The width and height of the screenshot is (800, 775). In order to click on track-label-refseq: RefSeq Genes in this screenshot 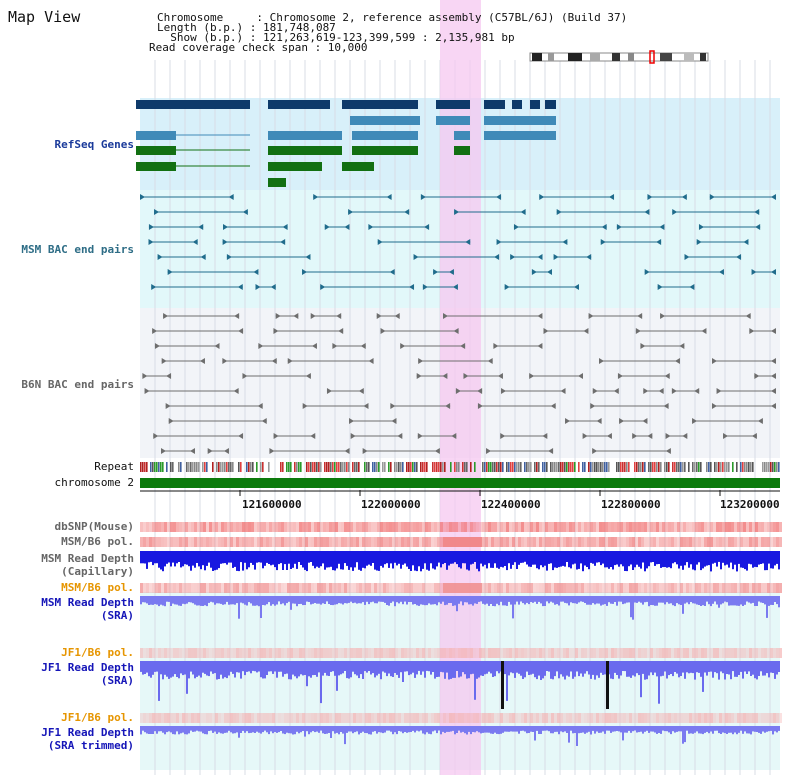, I will do `click(94, 144)`.